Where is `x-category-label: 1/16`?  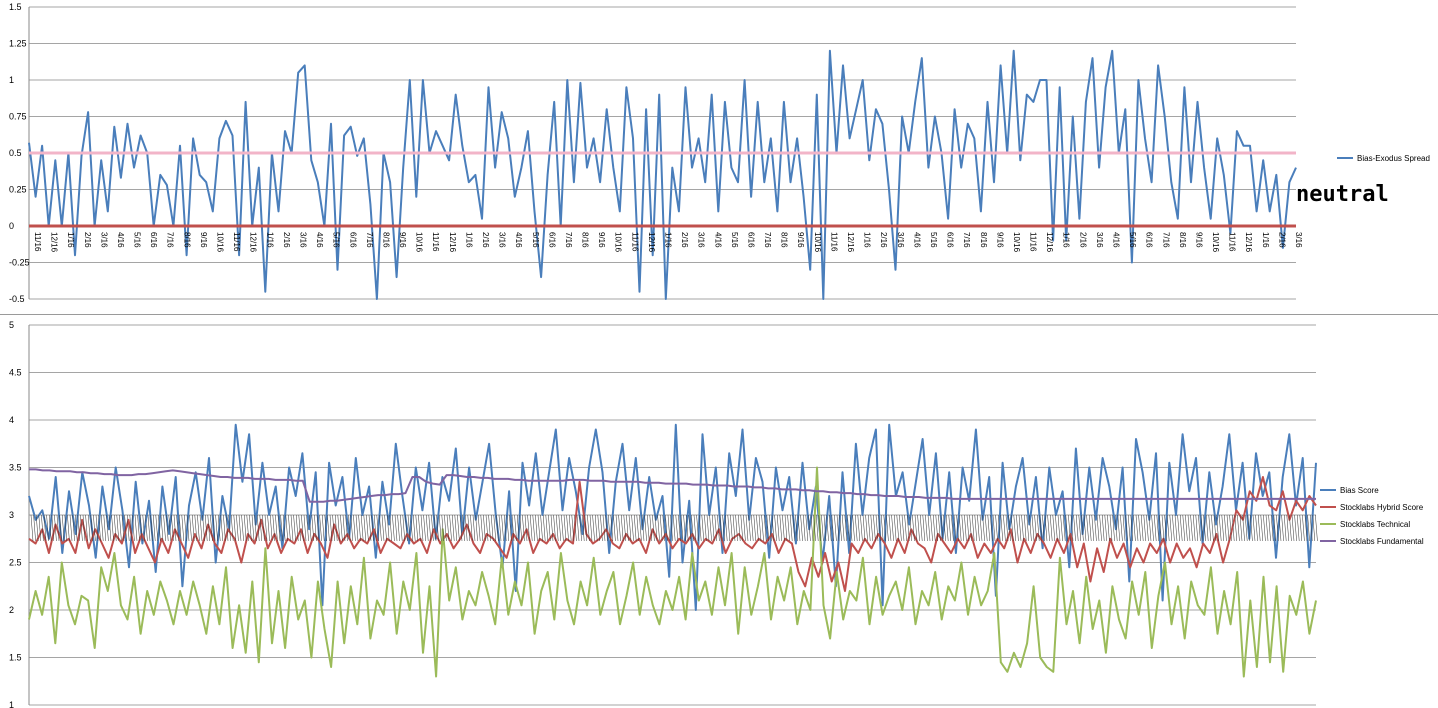
x-category-label: 1/16 is located at coordinates (468, 240).